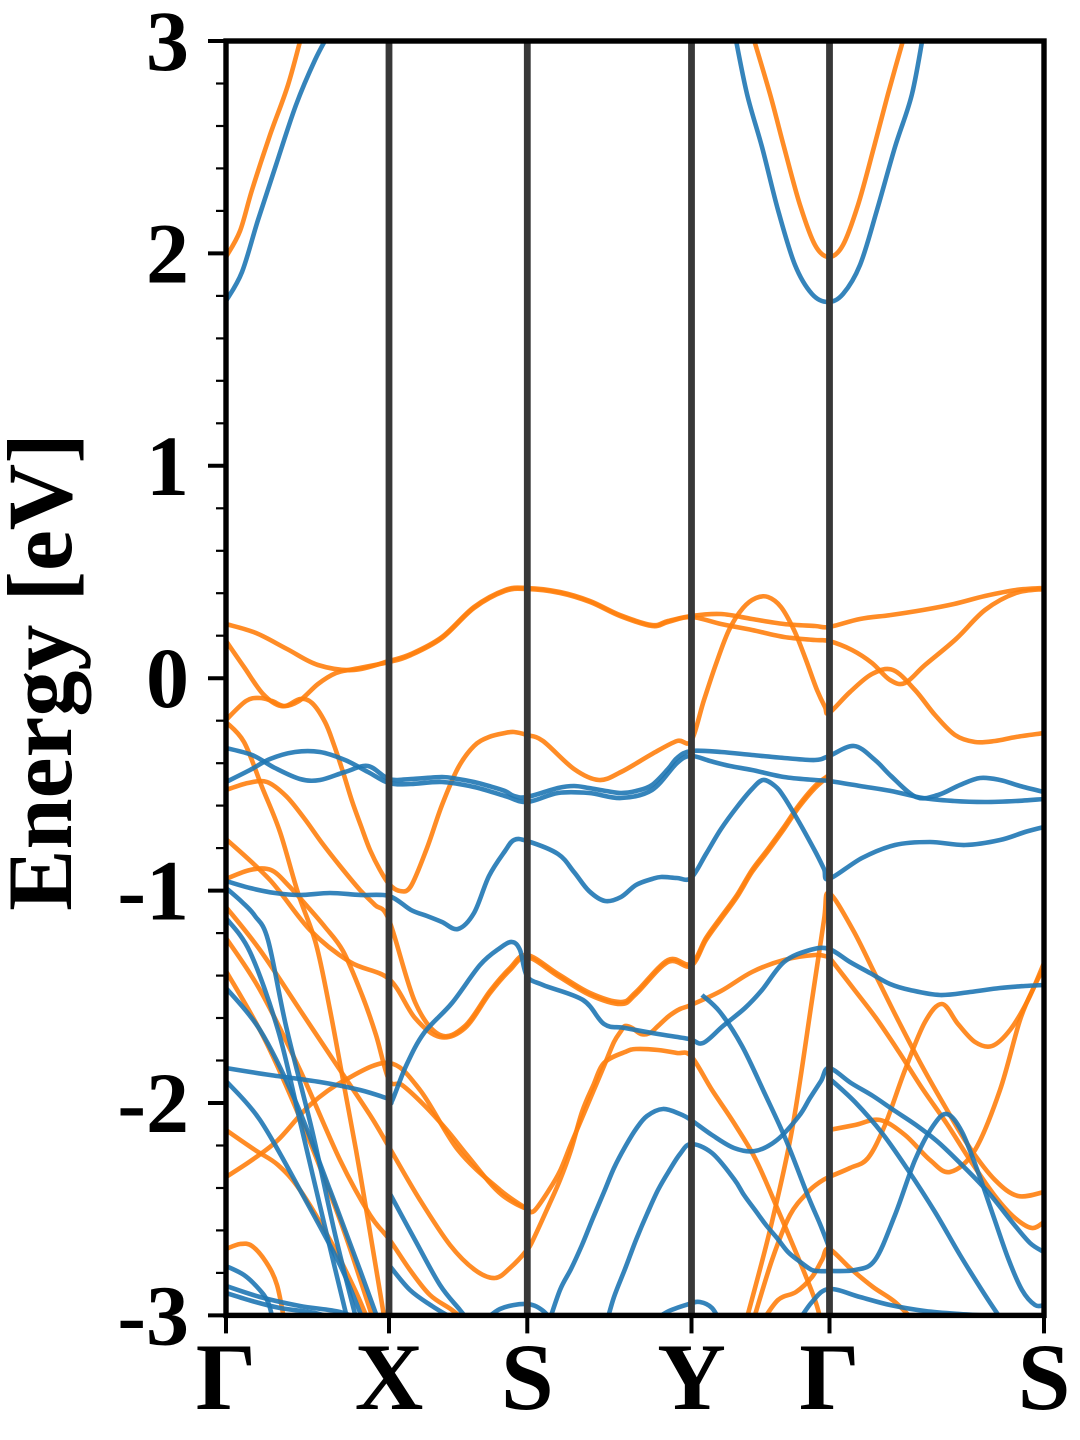 This screenshot has height=1440, width=1080. Describe the element at coordinates (167, 678) in the screenshot. I see `svg-text: 0` at that location.